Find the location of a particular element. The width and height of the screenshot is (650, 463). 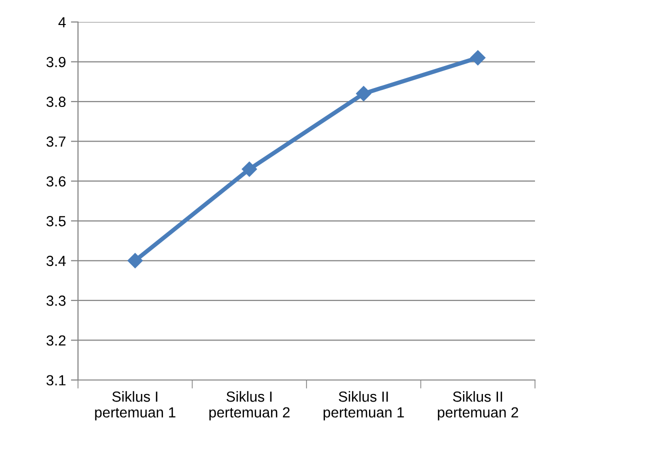

y-tick-label: 3.8 is located at coordinates (56, 101).